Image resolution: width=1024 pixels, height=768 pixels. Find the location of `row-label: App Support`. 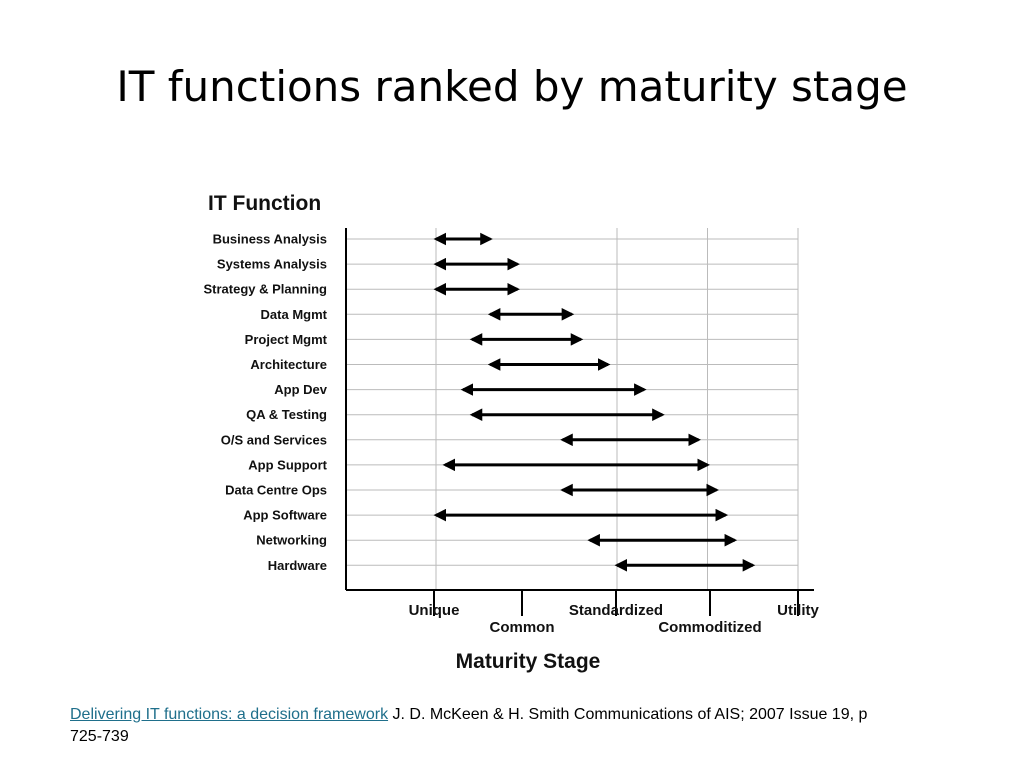

row-label: App Support is located at coordinates (287, 464).